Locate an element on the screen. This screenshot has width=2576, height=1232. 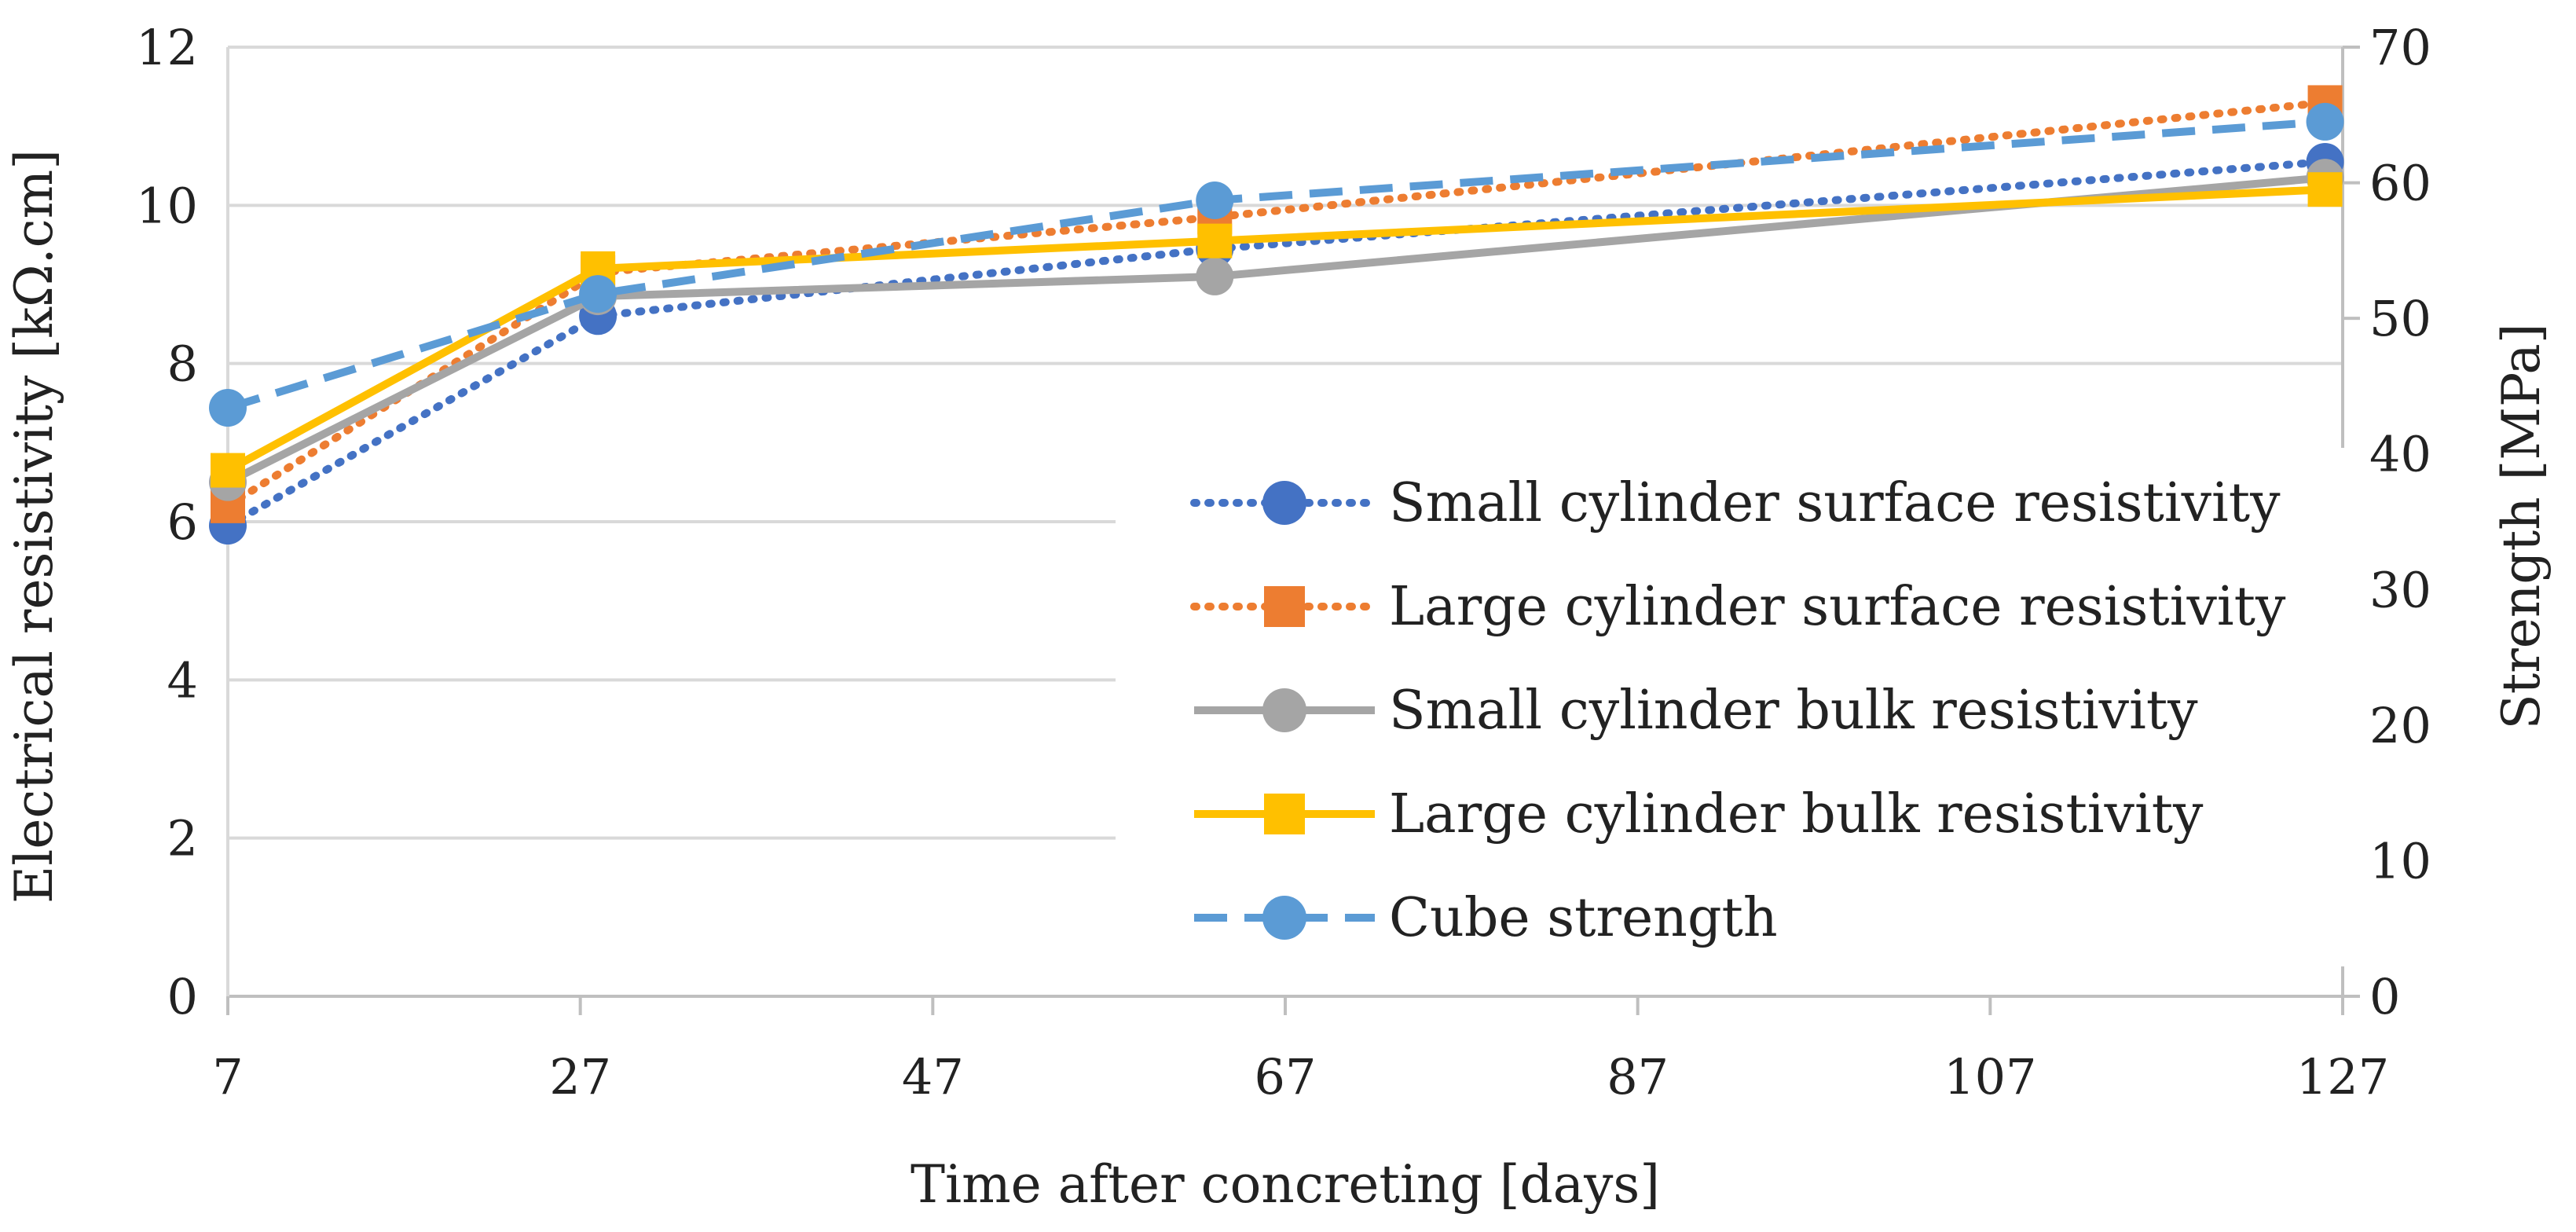
x-tick-label: 27 is located at coordinates (580, 1077).